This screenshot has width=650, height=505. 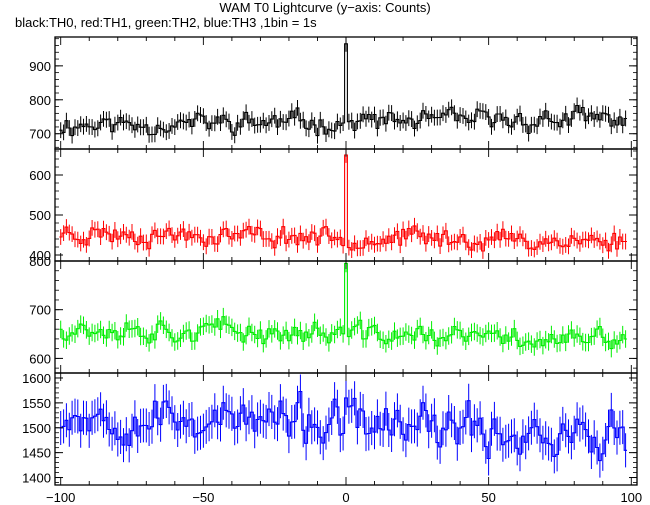 I want to click on y-tick-label-th3: 1600, so click(x=36, y=378).